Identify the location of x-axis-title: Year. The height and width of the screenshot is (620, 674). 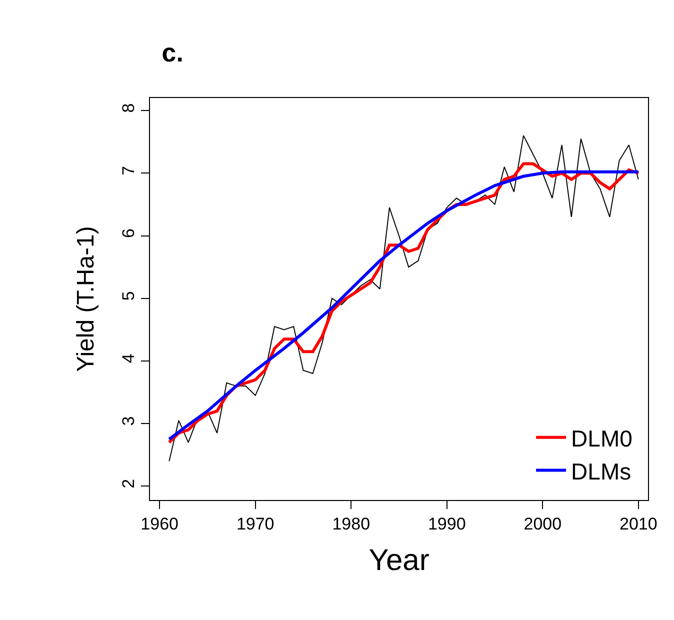
(399, 560).